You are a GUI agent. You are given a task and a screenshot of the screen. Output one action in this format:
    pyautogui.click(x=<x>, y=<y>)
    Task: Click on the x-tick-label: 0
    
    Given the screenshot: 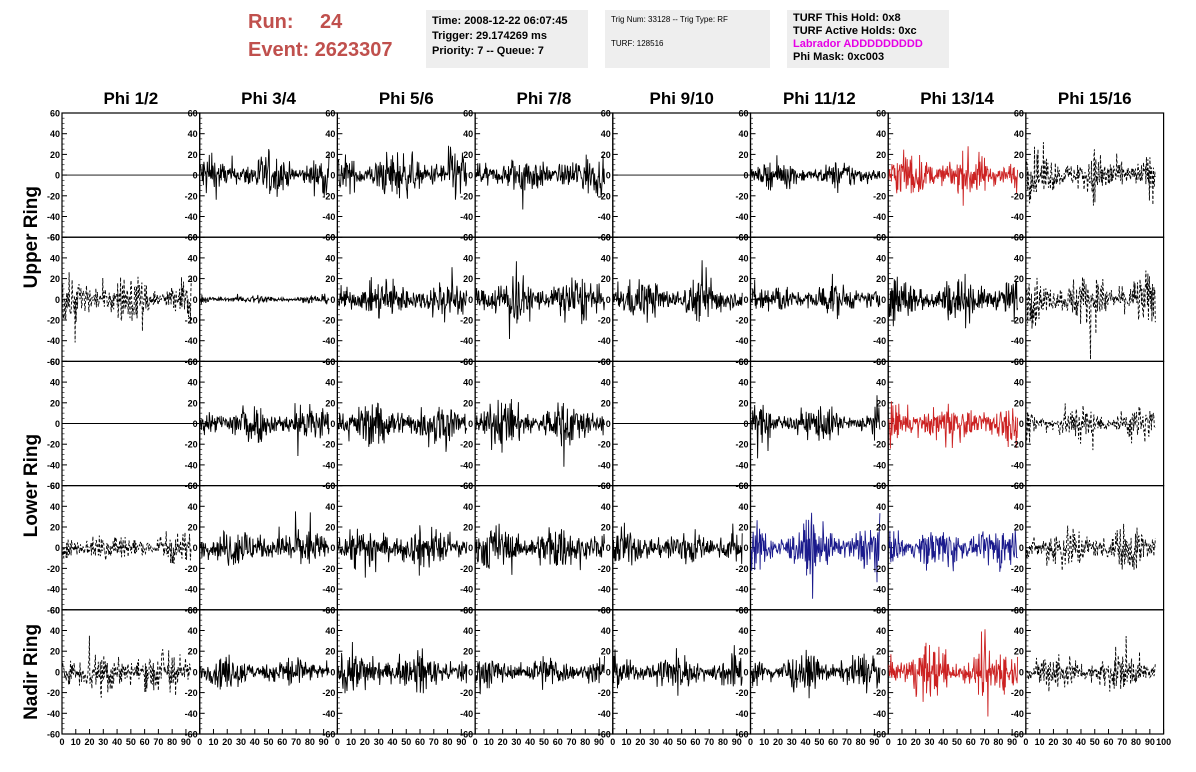 What is the action you would take?
    pyautogui.click(x=1025, y=742)
    